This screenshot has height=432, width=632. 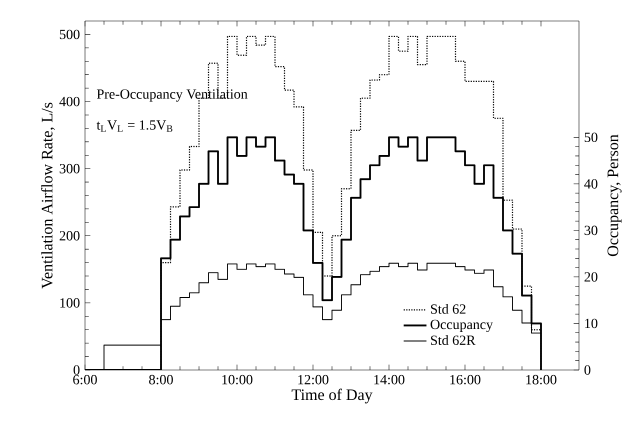 I want to click on y2-tick-label: 10, so click(x=591, y=323).